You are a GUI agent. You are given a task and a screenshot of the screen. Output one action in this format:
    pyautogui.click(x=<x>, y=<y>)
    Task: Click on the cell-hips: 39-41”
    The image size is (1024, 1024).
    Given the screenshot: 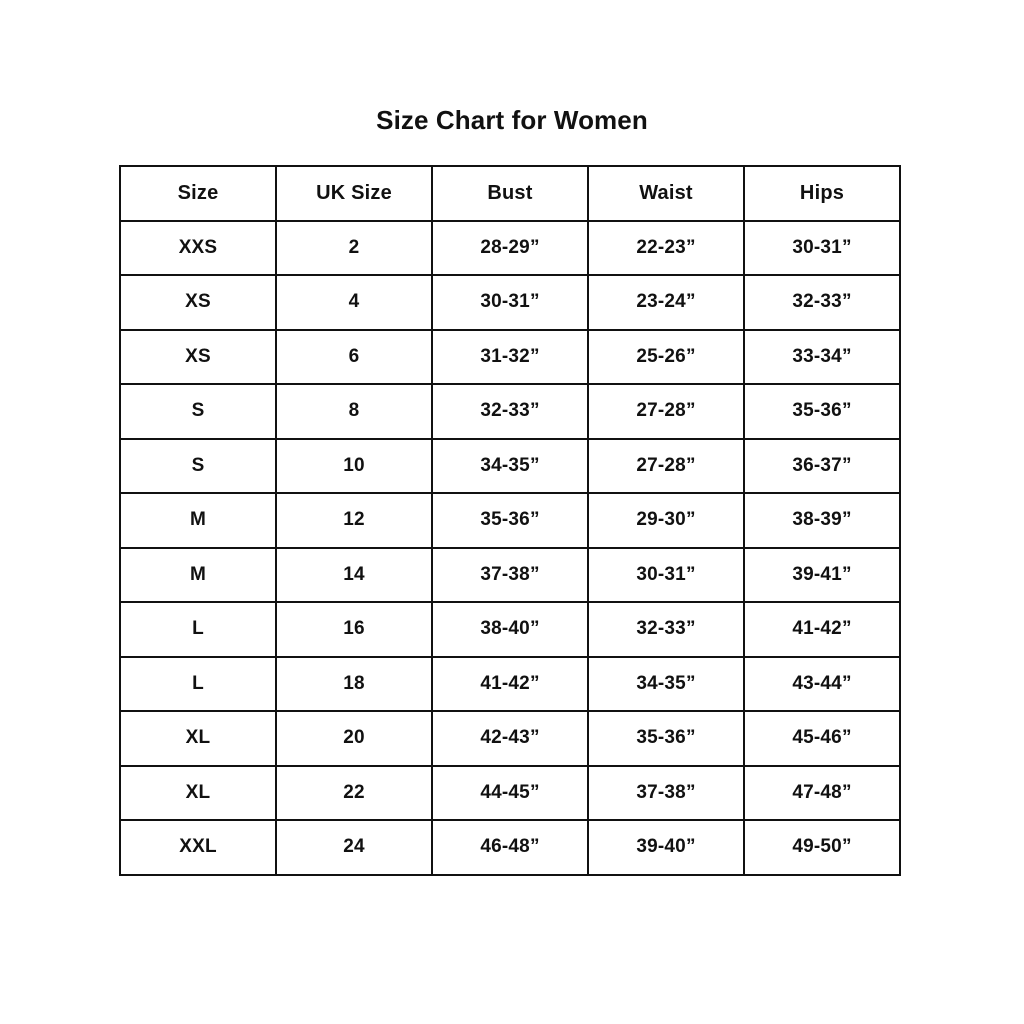 What is the action you would take?
    pyautogui.click(x=822, y=574)
    